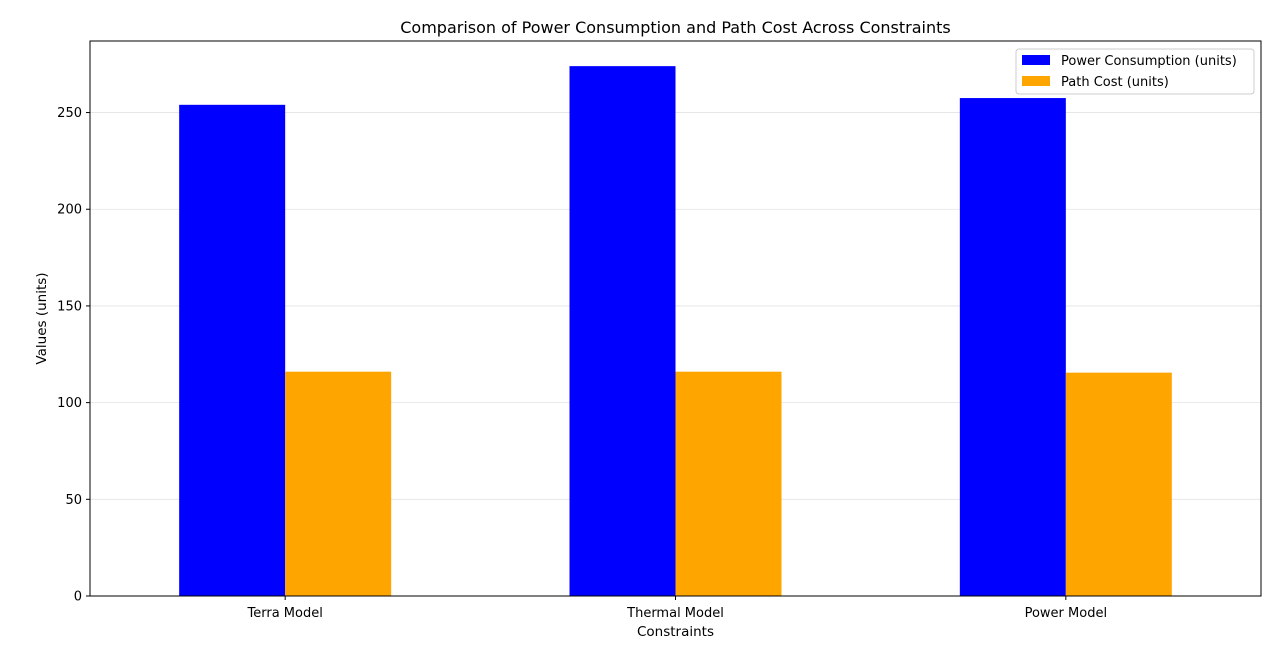  I want to click on x-tick-label: Terra Model, so click(285, 613).